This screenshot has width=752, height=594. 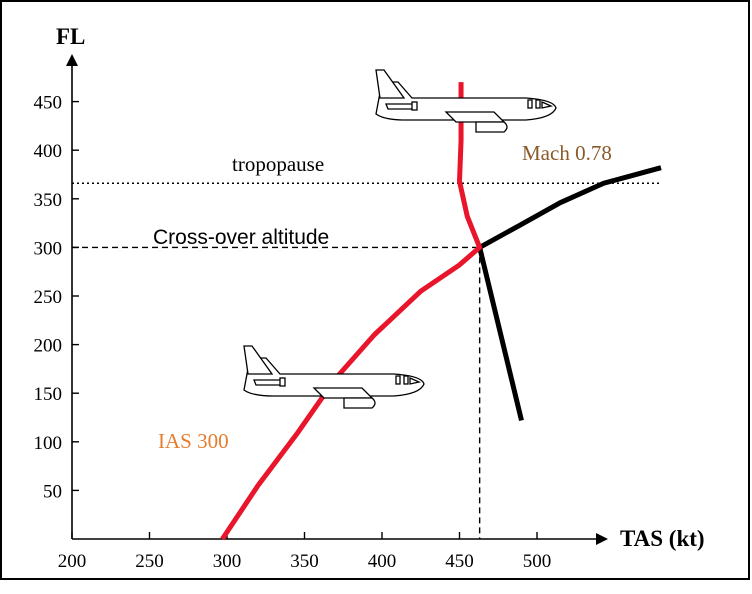 I want to click on x-ticks: 200 250 300 350 400 450 500, so click(x=305, y=552).